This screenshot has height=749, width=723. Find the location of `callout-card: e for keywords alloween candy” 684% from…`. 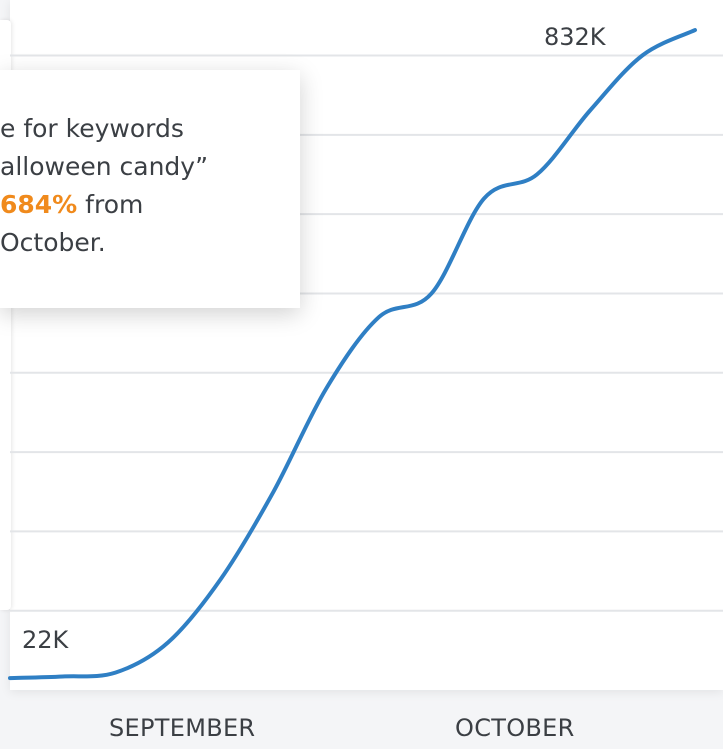

callout-card: e for keywords alloween candy” 684% from… is located at coordinates (150, 189).